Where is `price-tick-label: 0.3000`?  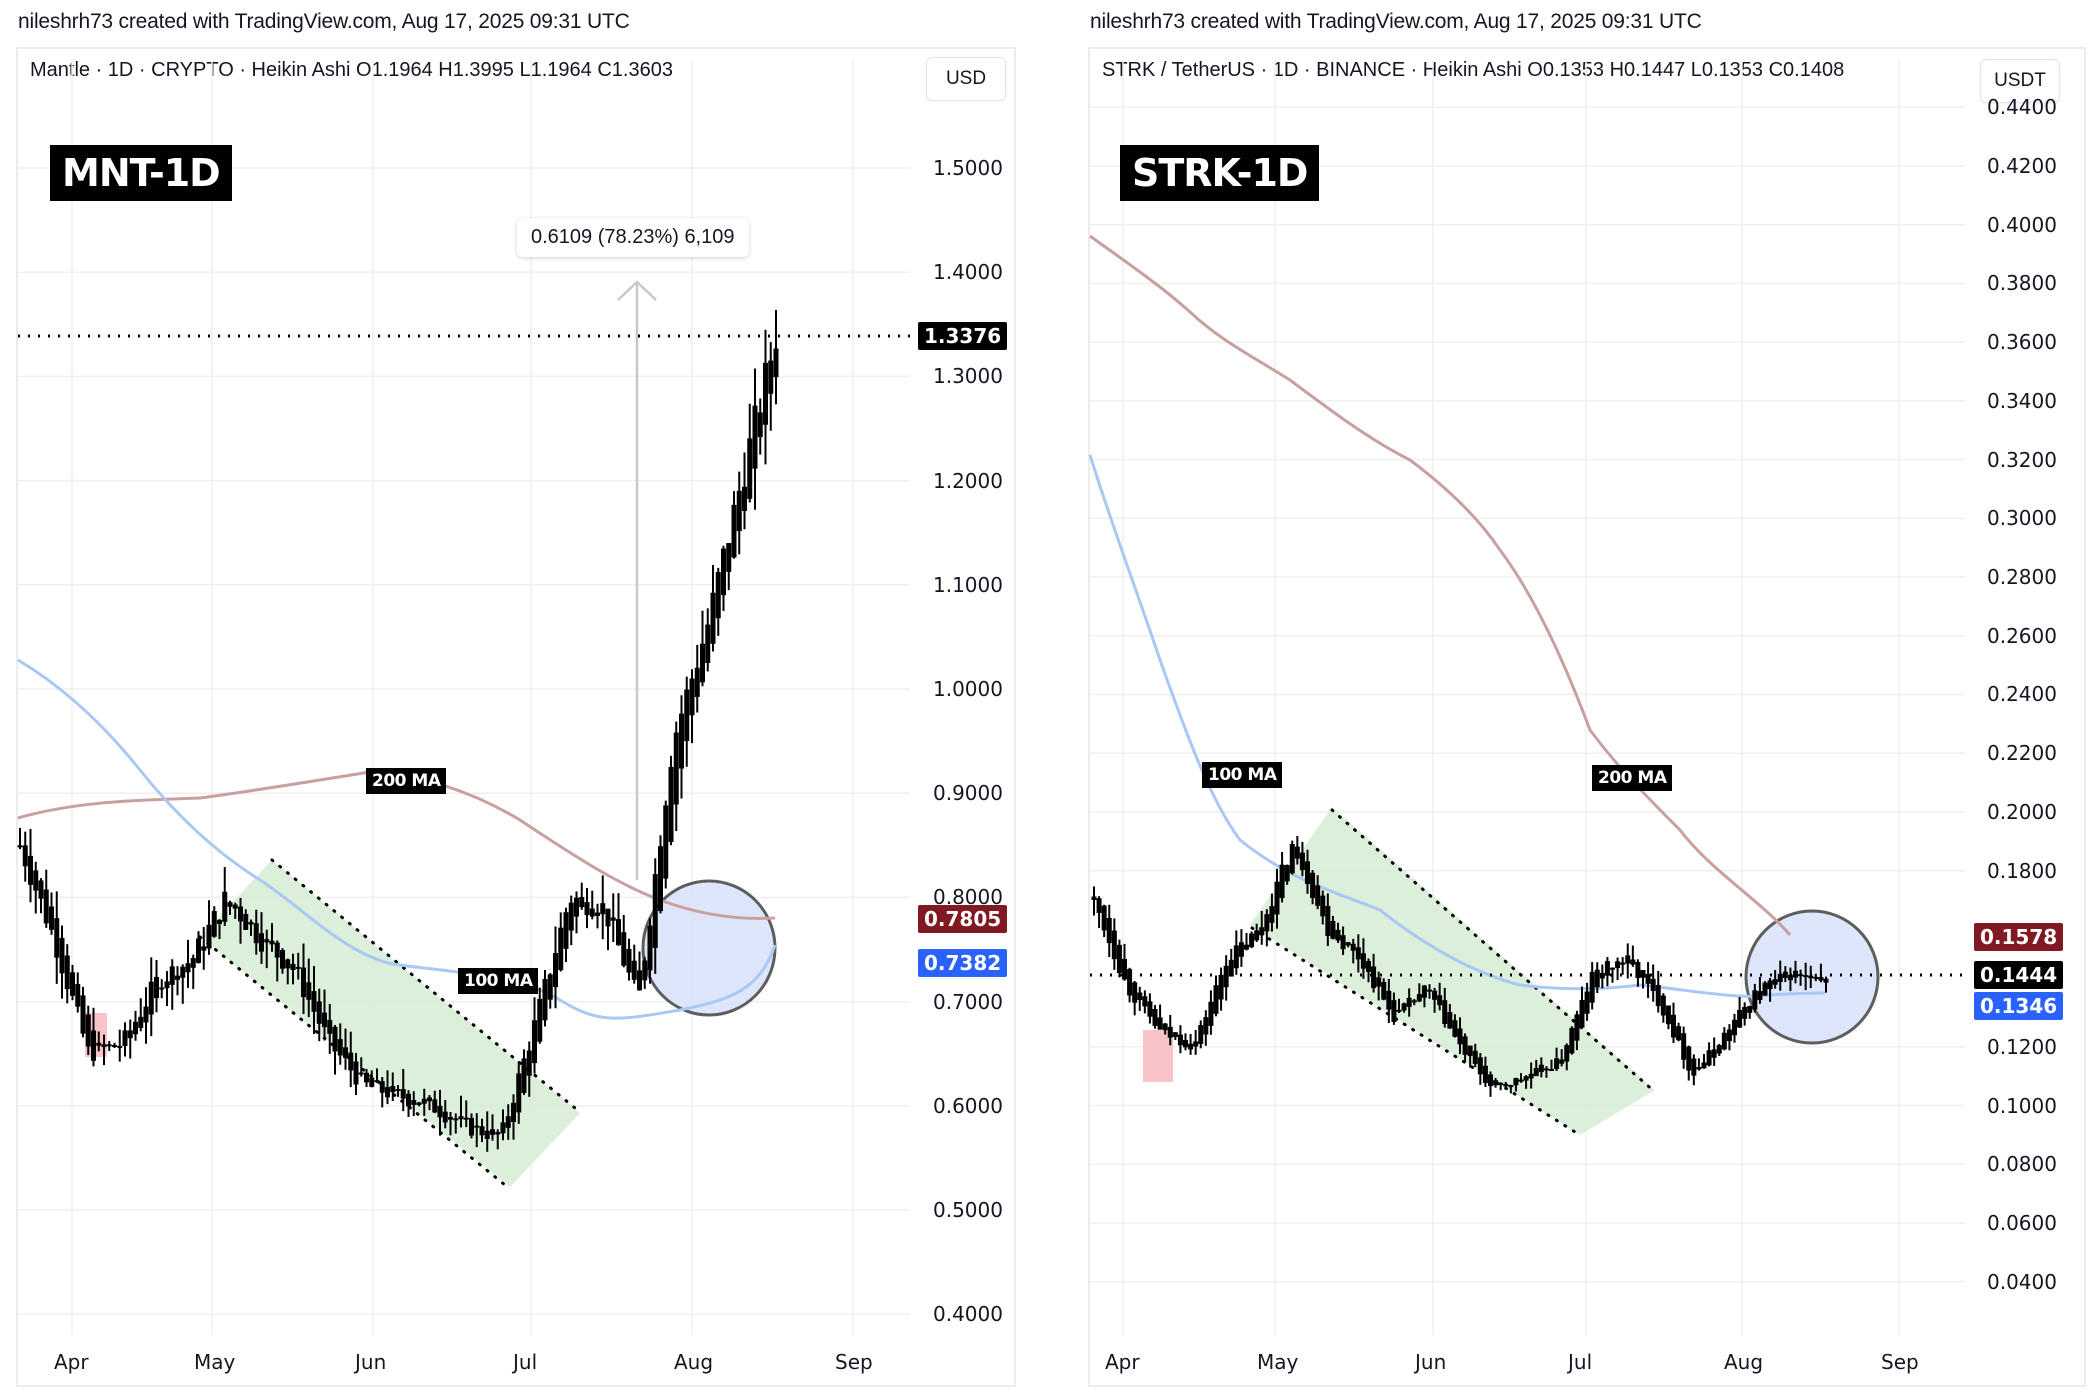
price-tick-label: 0.3000 is located at coordinates (2022, 518).